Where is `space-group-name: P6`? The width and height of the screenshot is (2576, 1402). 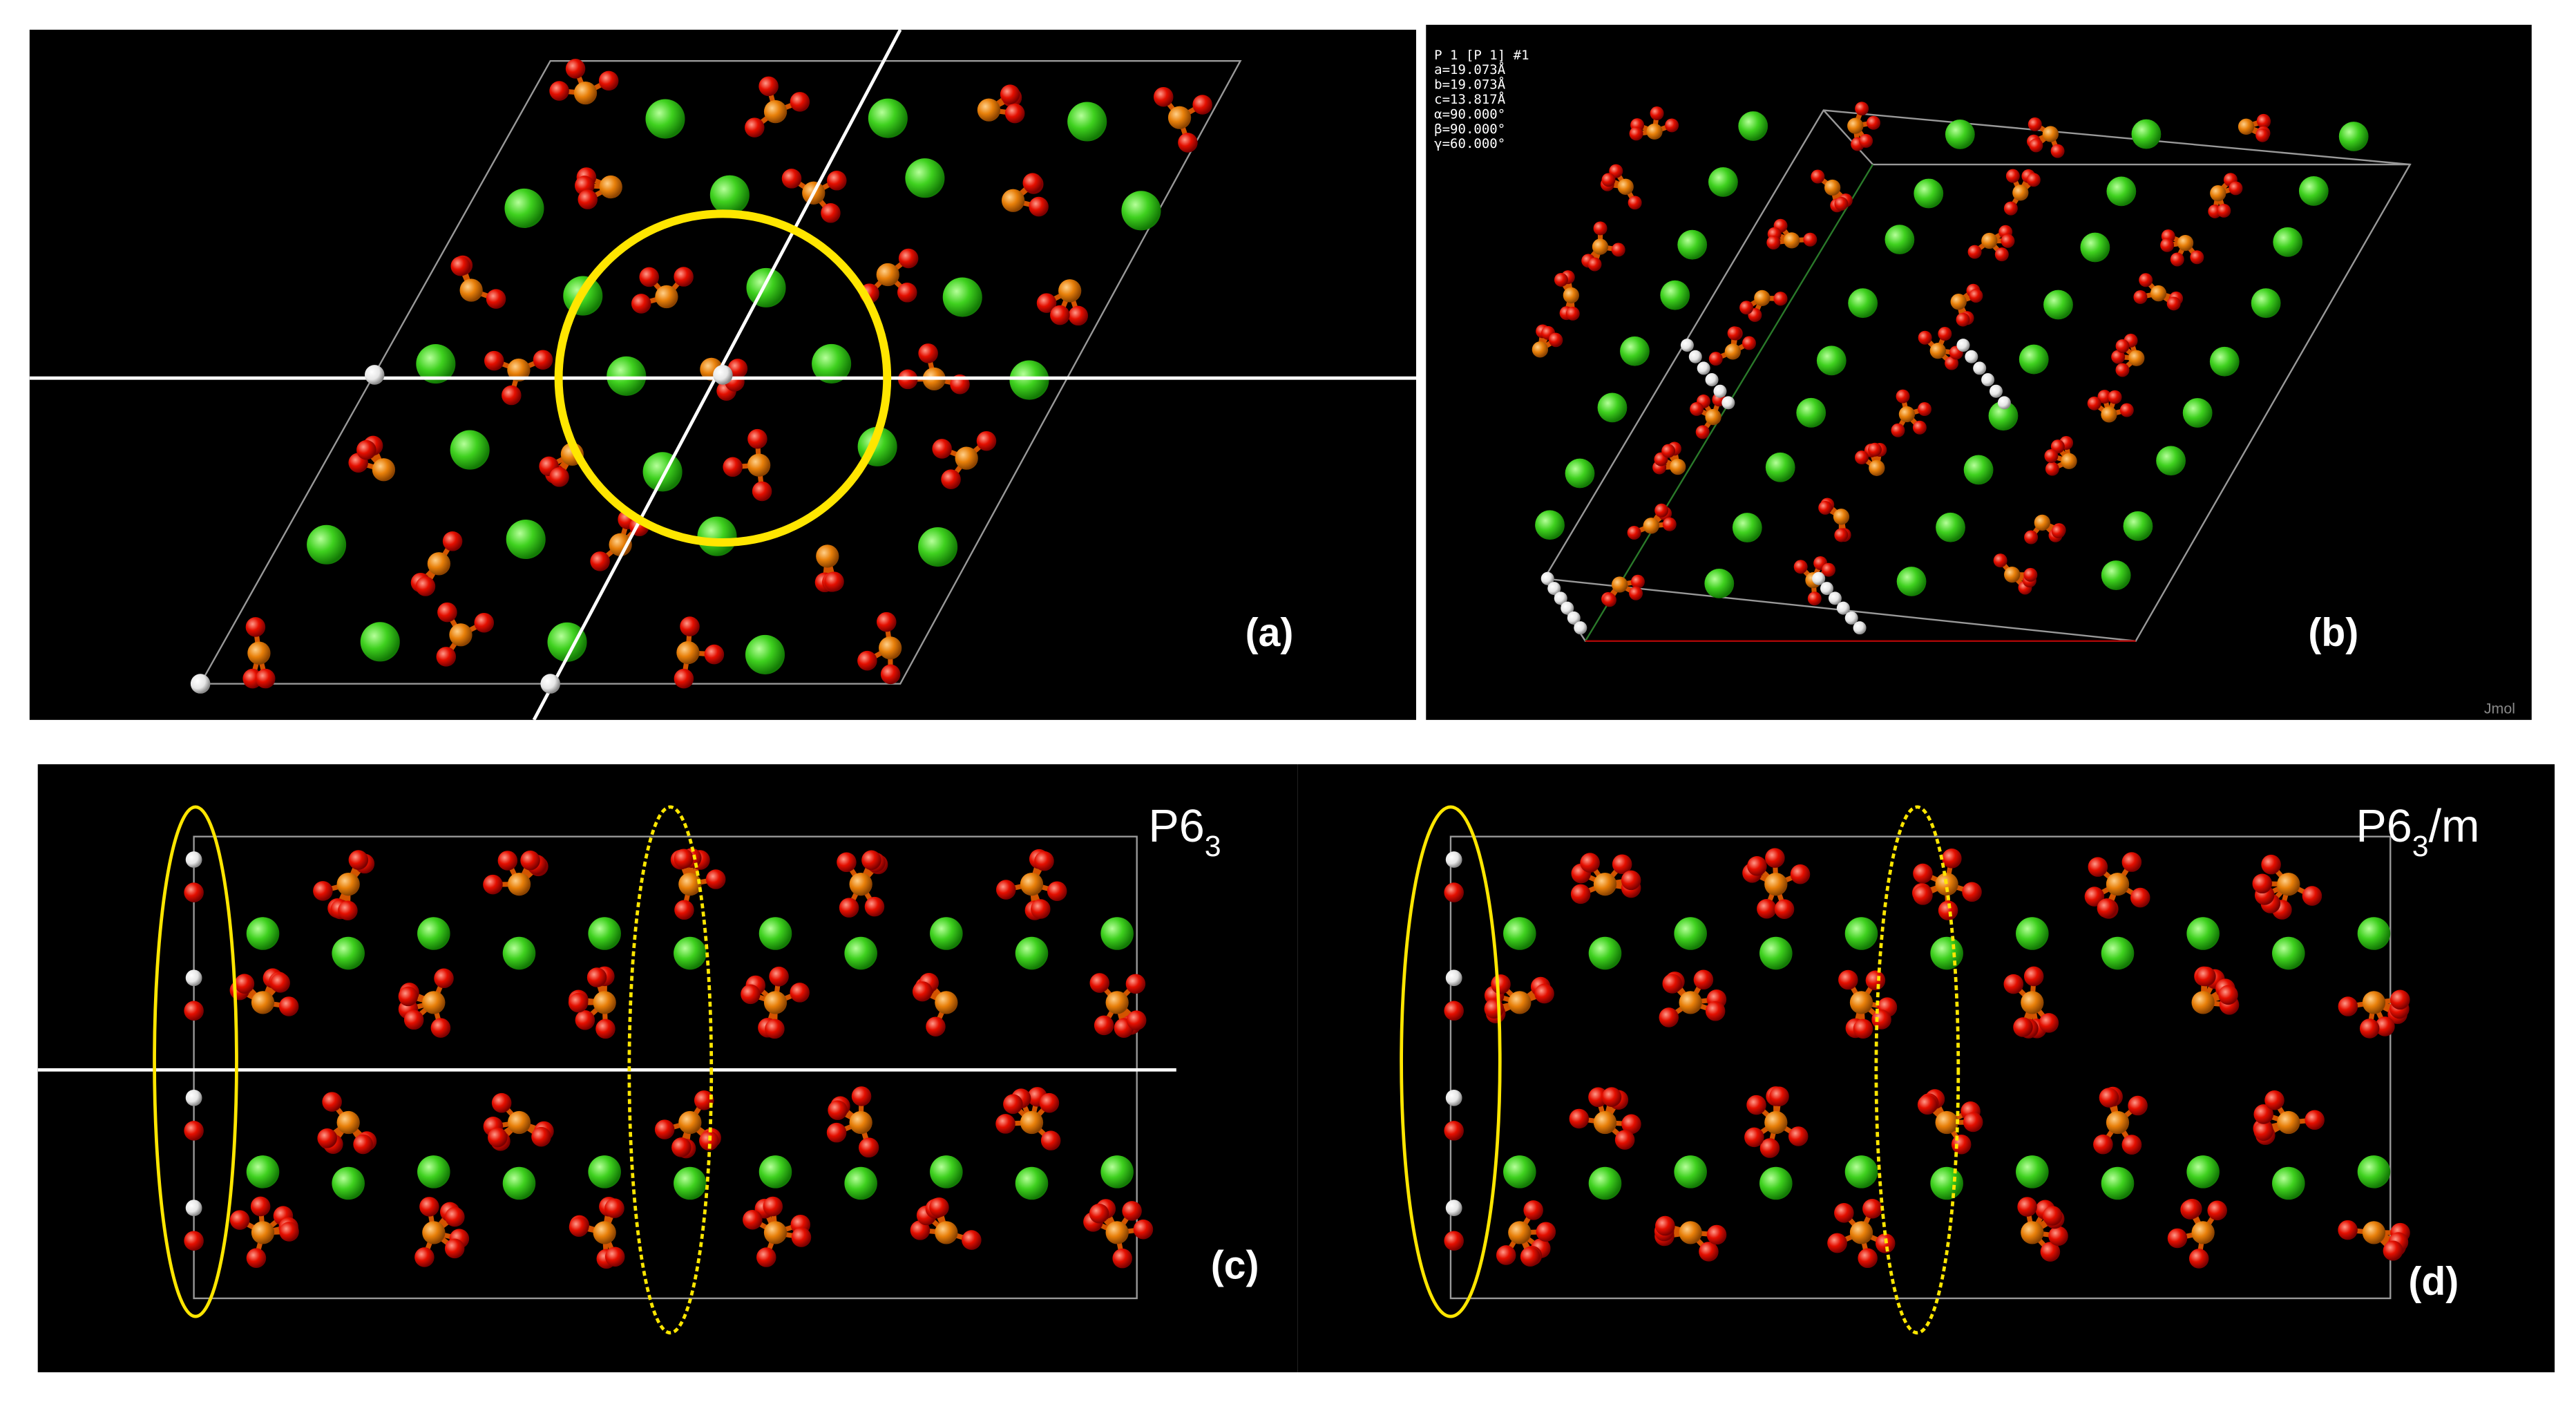 space-group-name: P6 is located at coordinates (1176, 826).